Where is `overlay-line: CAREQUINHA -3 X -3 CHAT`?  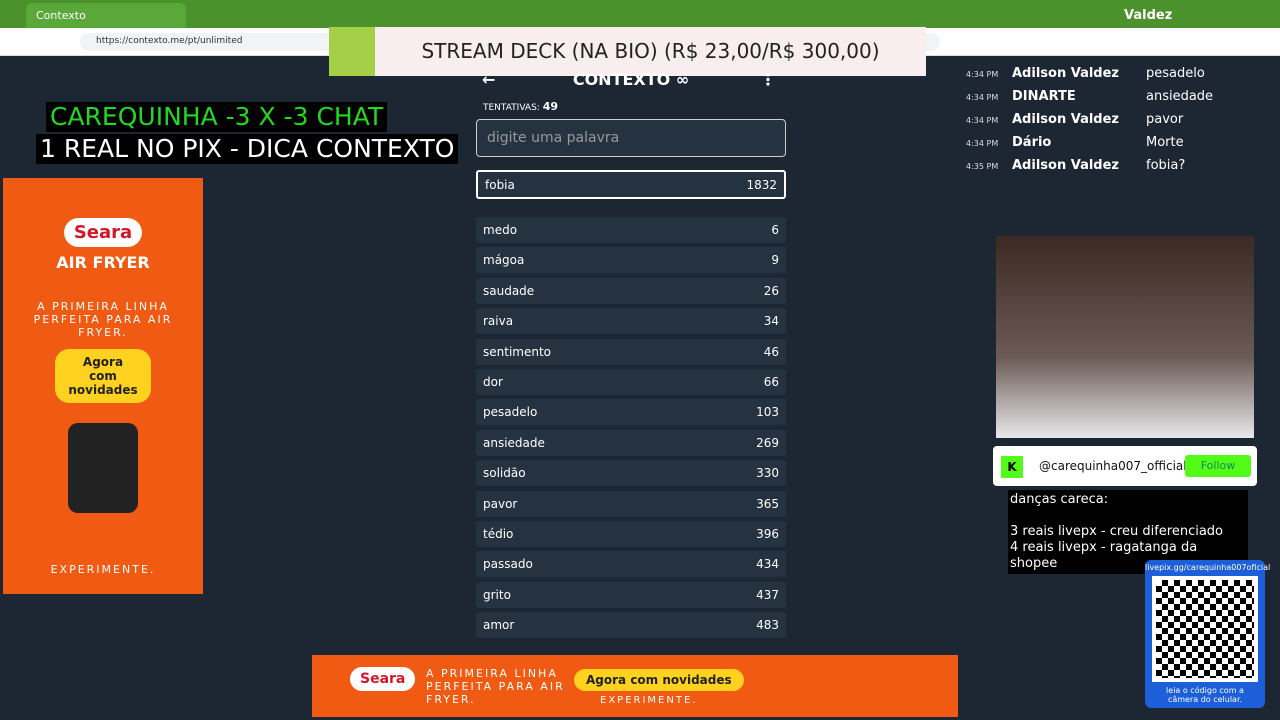
overlay-line: CAREQUINHA -3 X -3 CHAT is located at coordinates (217, 117).